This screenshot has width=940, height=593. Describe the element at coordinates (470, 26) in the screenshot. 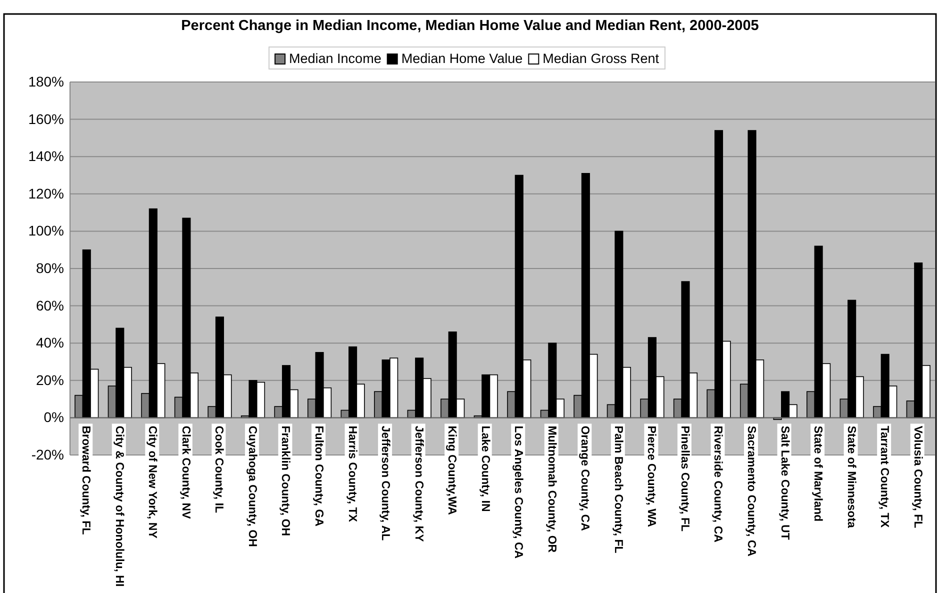

I see `chart-title: Percent Change in Median Income, Median Home Value and Median Rent, 2000-2005` at that location.